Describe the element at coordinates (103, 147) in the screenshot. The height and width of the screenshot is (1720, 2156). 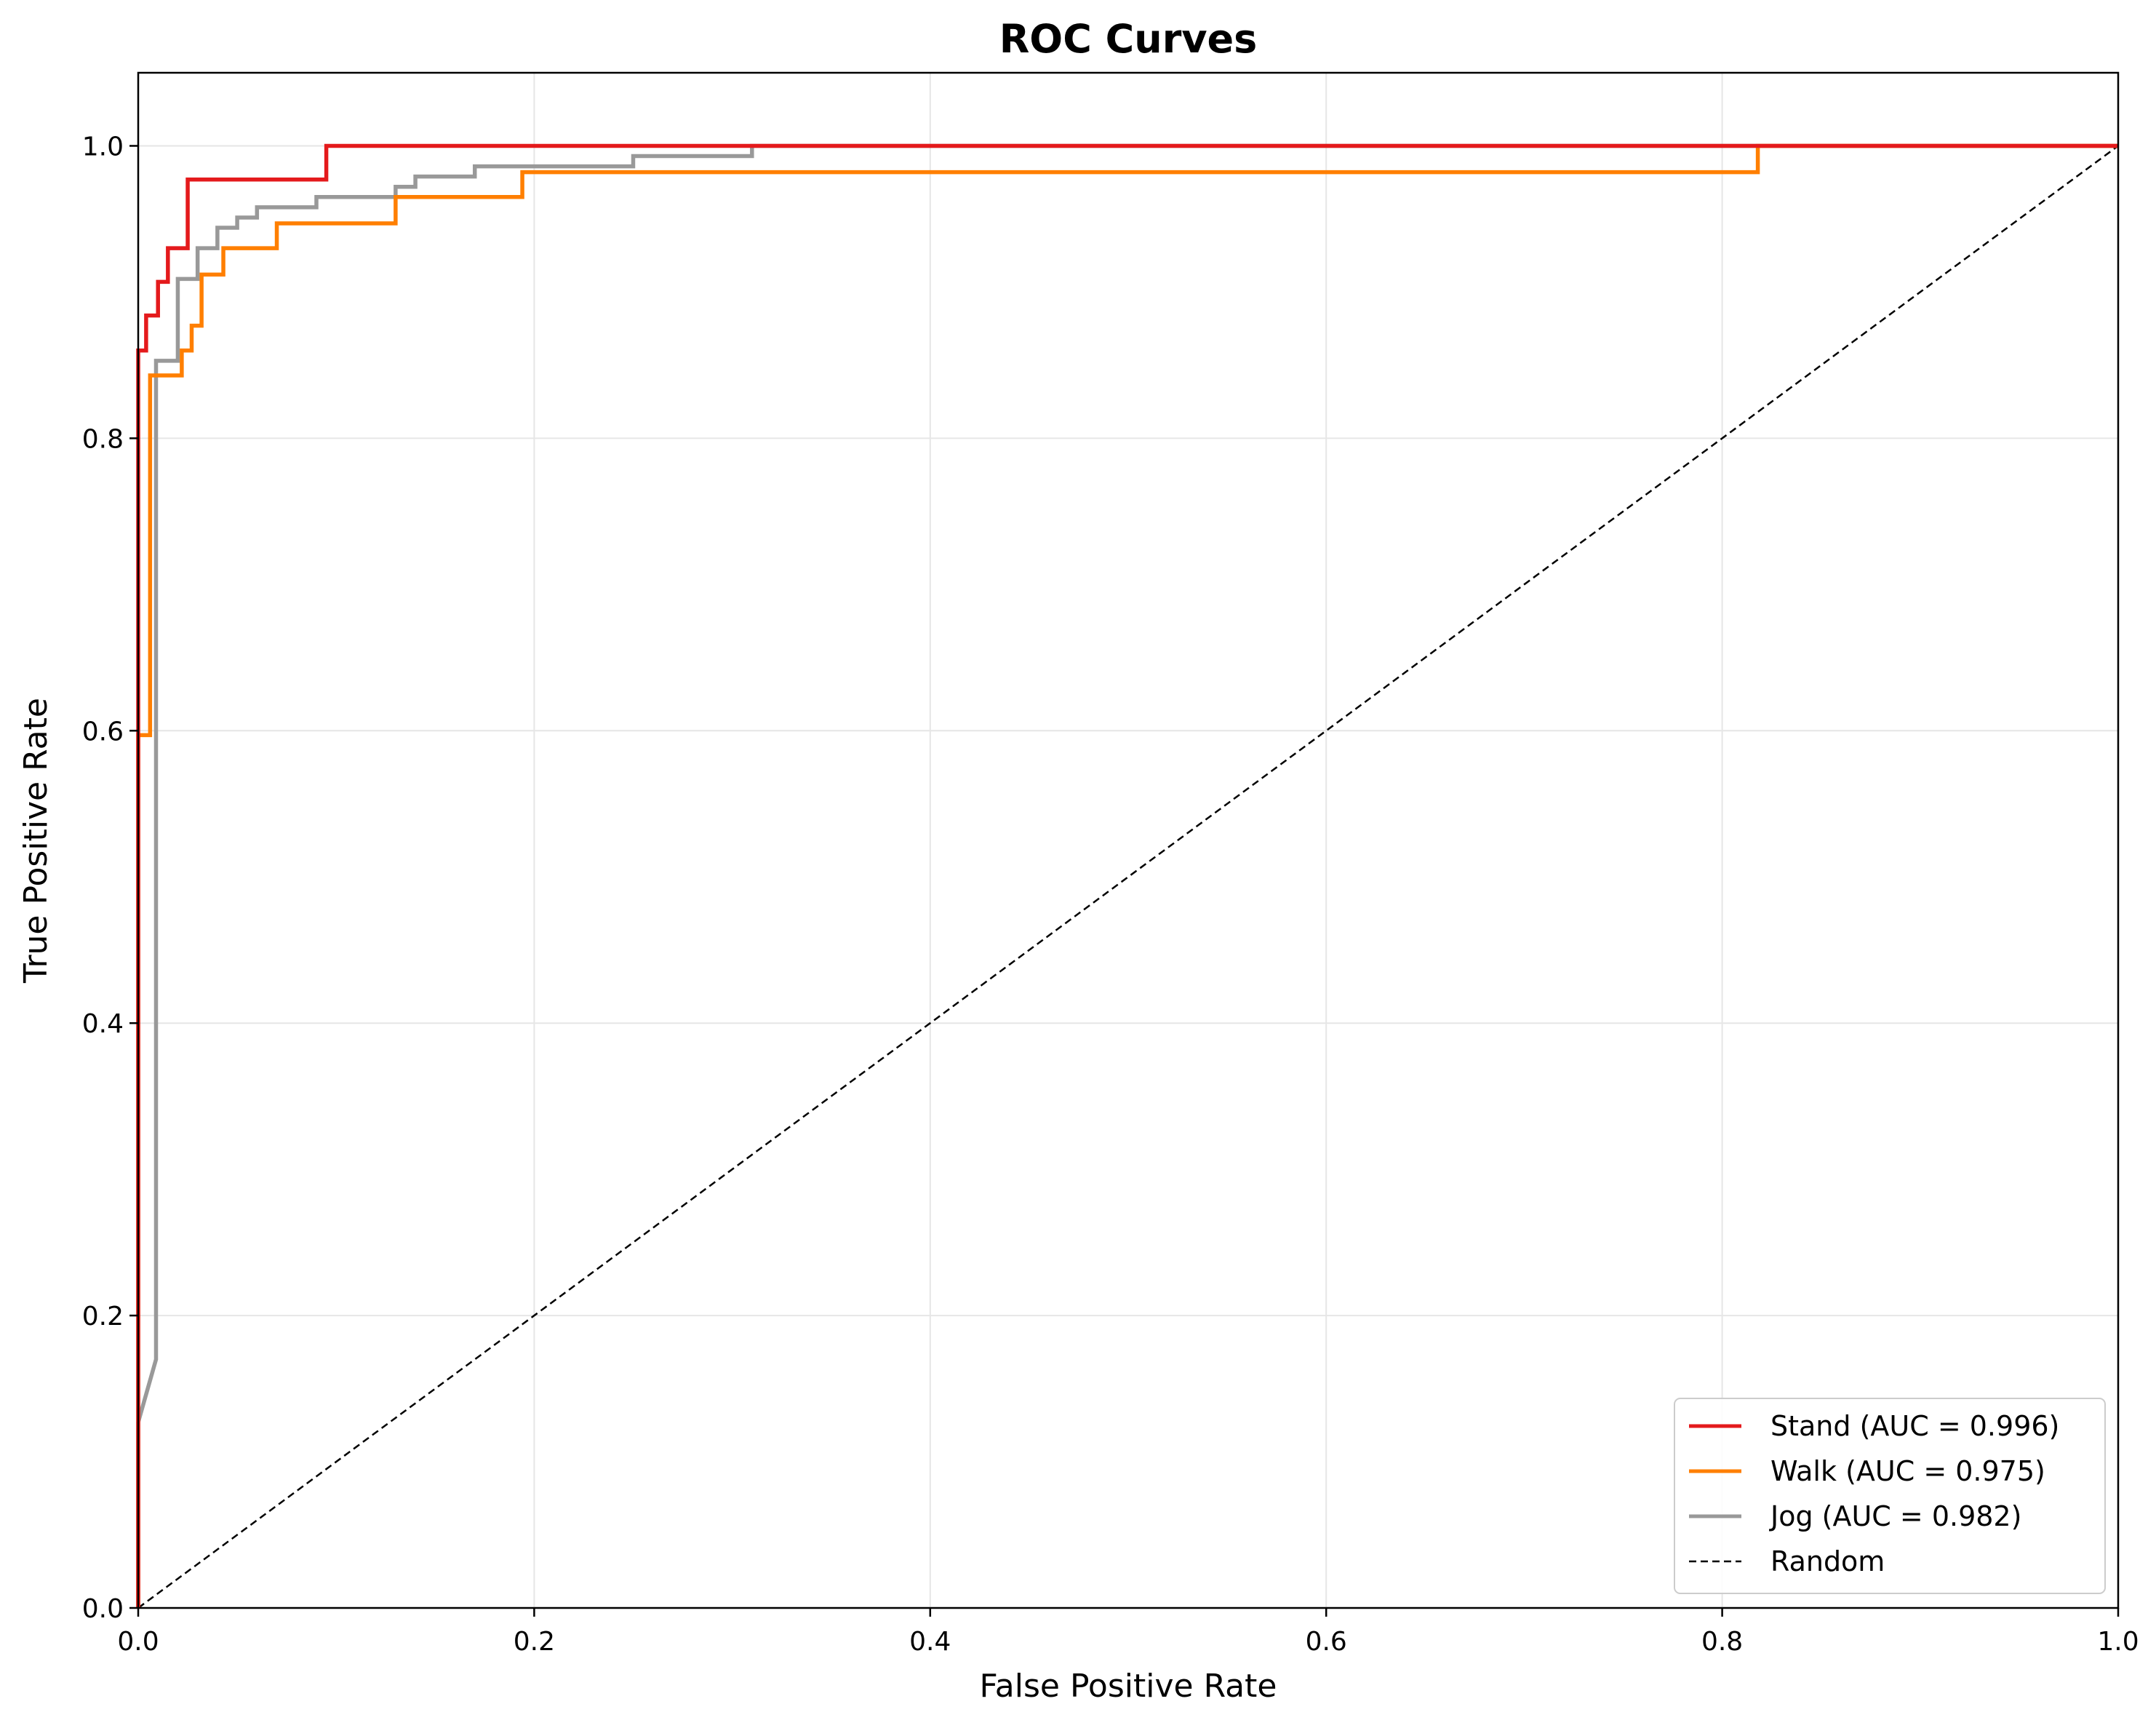
I see `y-tick-label: 1.0` at that location.